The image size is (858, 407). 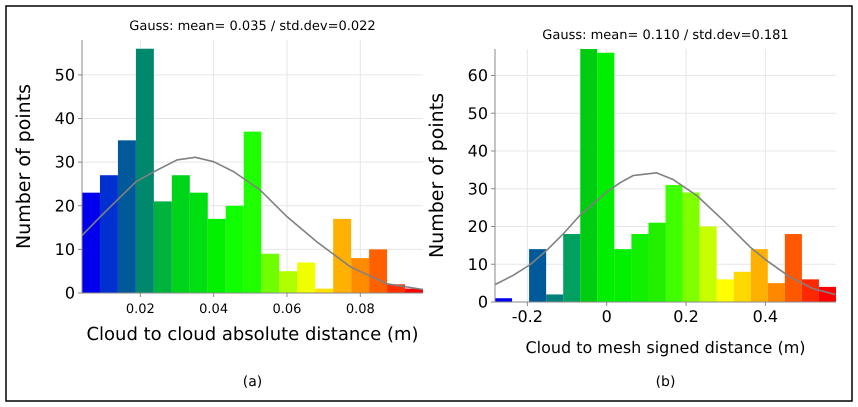 What do you see at coordinates (478, 76) in the screenshot?
I see `y-tick-label: 60` at bounding box center [478, 76].